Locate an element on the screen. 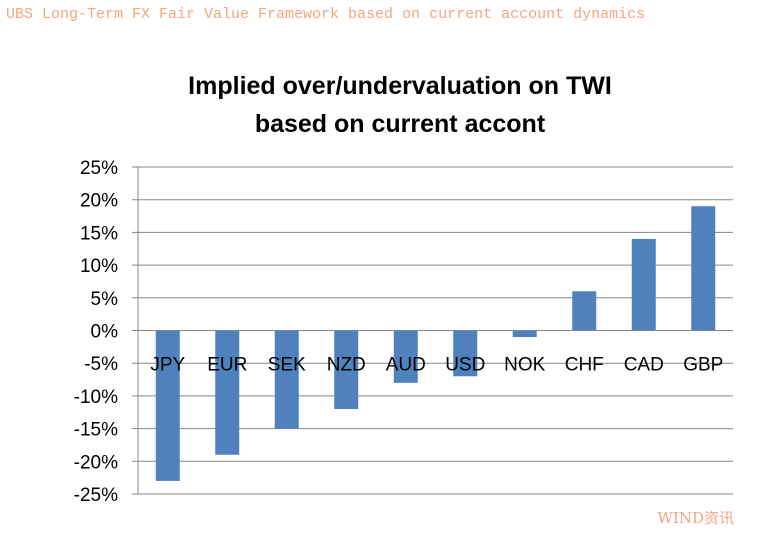 This screenshot has height=538, width=780. y-tick-label: -25% is located at coordinates (96, 495).